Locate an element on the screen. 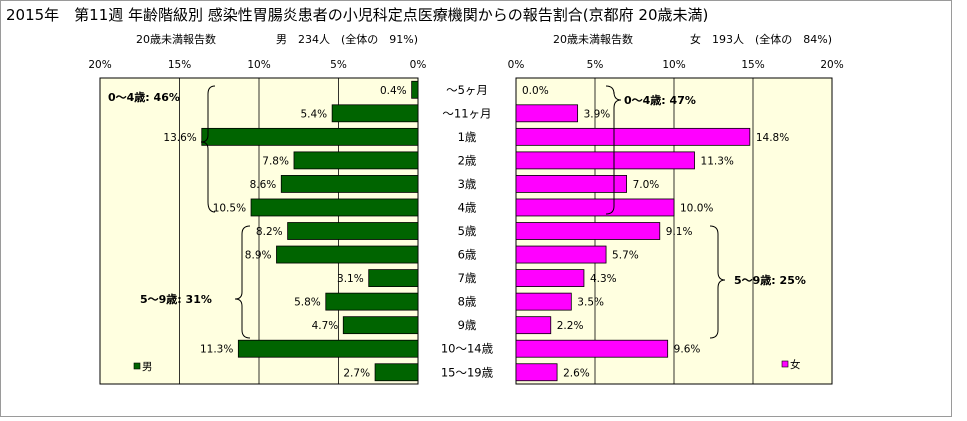 Image resolution: width=967 pixels, height=421 pixels. female-value-label: 4.3% is located at coordinates (603, 279).